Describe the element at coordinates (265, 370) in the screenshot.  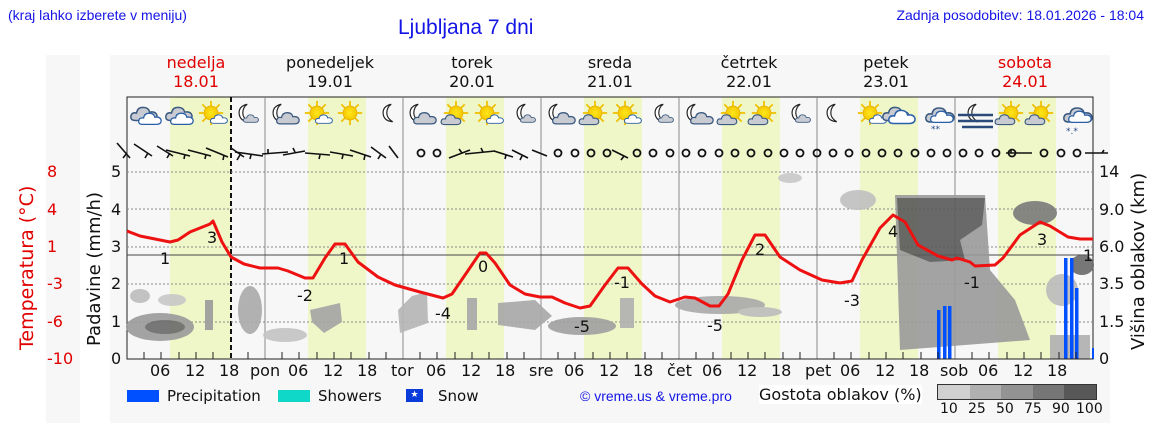
I see `x-tick: pon` at that location.